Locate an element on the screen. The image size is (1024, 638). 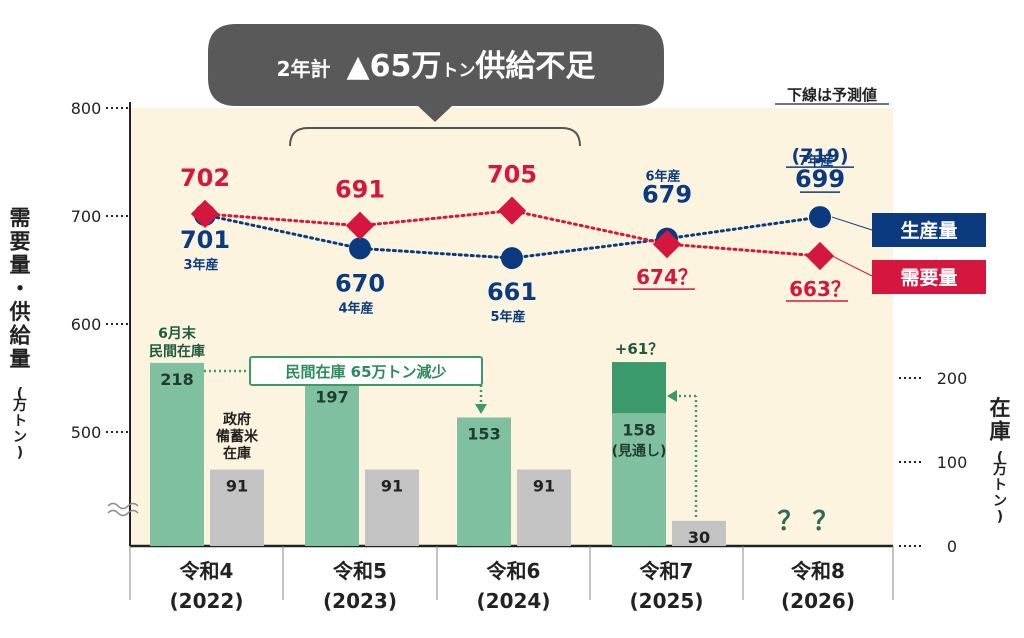
private-stock-caption: 6月末 is located at coordinates (177, 333).